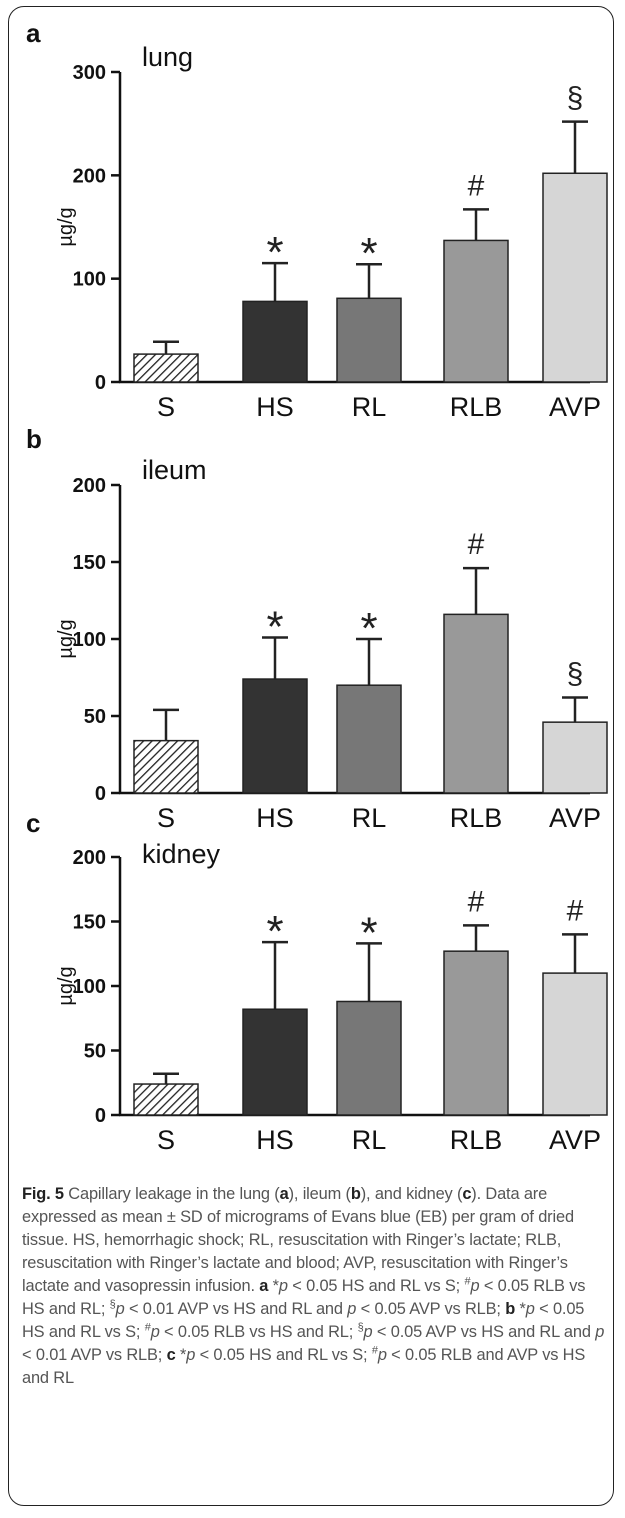 The width and height of the screenshot is (625, 1518). What do you see at coordinates (89, 73) in the screenshot?
I see `y-tick-label: 300` at bounding box center [89, 73].